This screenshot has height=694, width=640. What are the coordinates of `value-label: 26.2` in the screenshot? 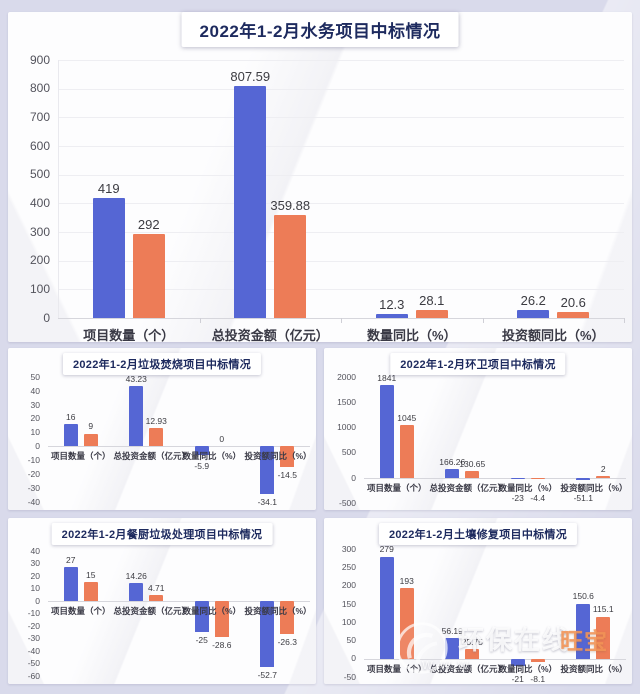 It's located at (533, 301).